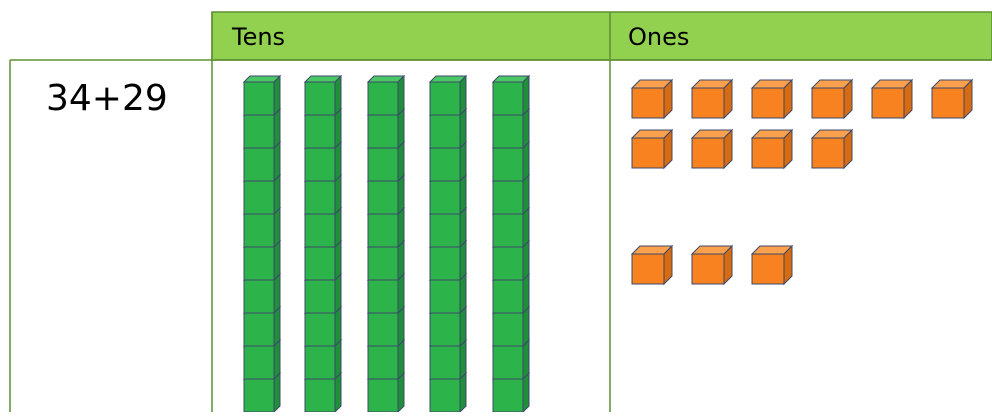 The height and width of the screenshot is (416, 992). What do you see at coordinates (601, 36) in the screenshot?
I see `header-row` at bounding box center [601, 36].